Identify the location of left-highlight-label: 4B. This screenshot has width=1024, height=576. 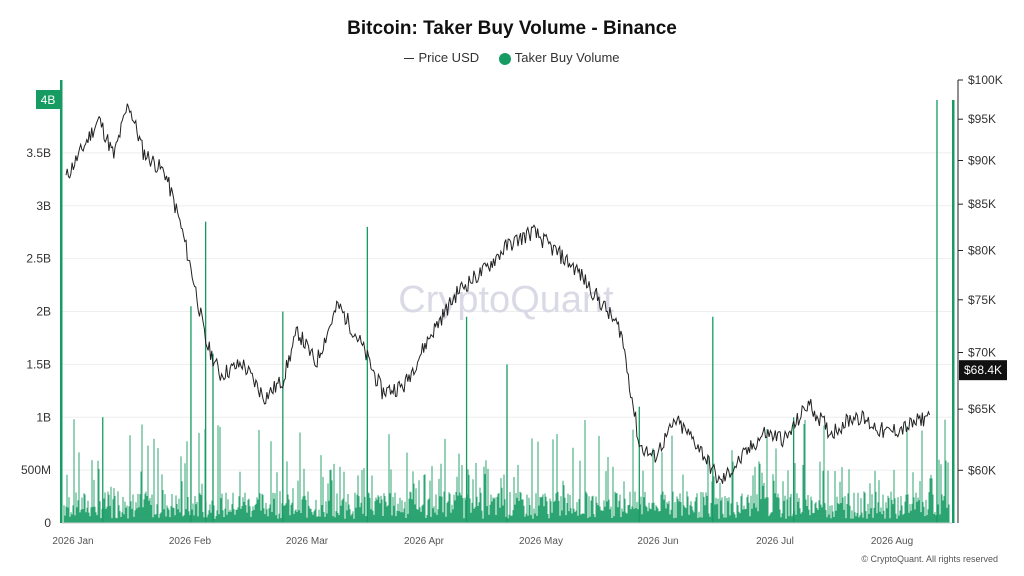
(48, 100).